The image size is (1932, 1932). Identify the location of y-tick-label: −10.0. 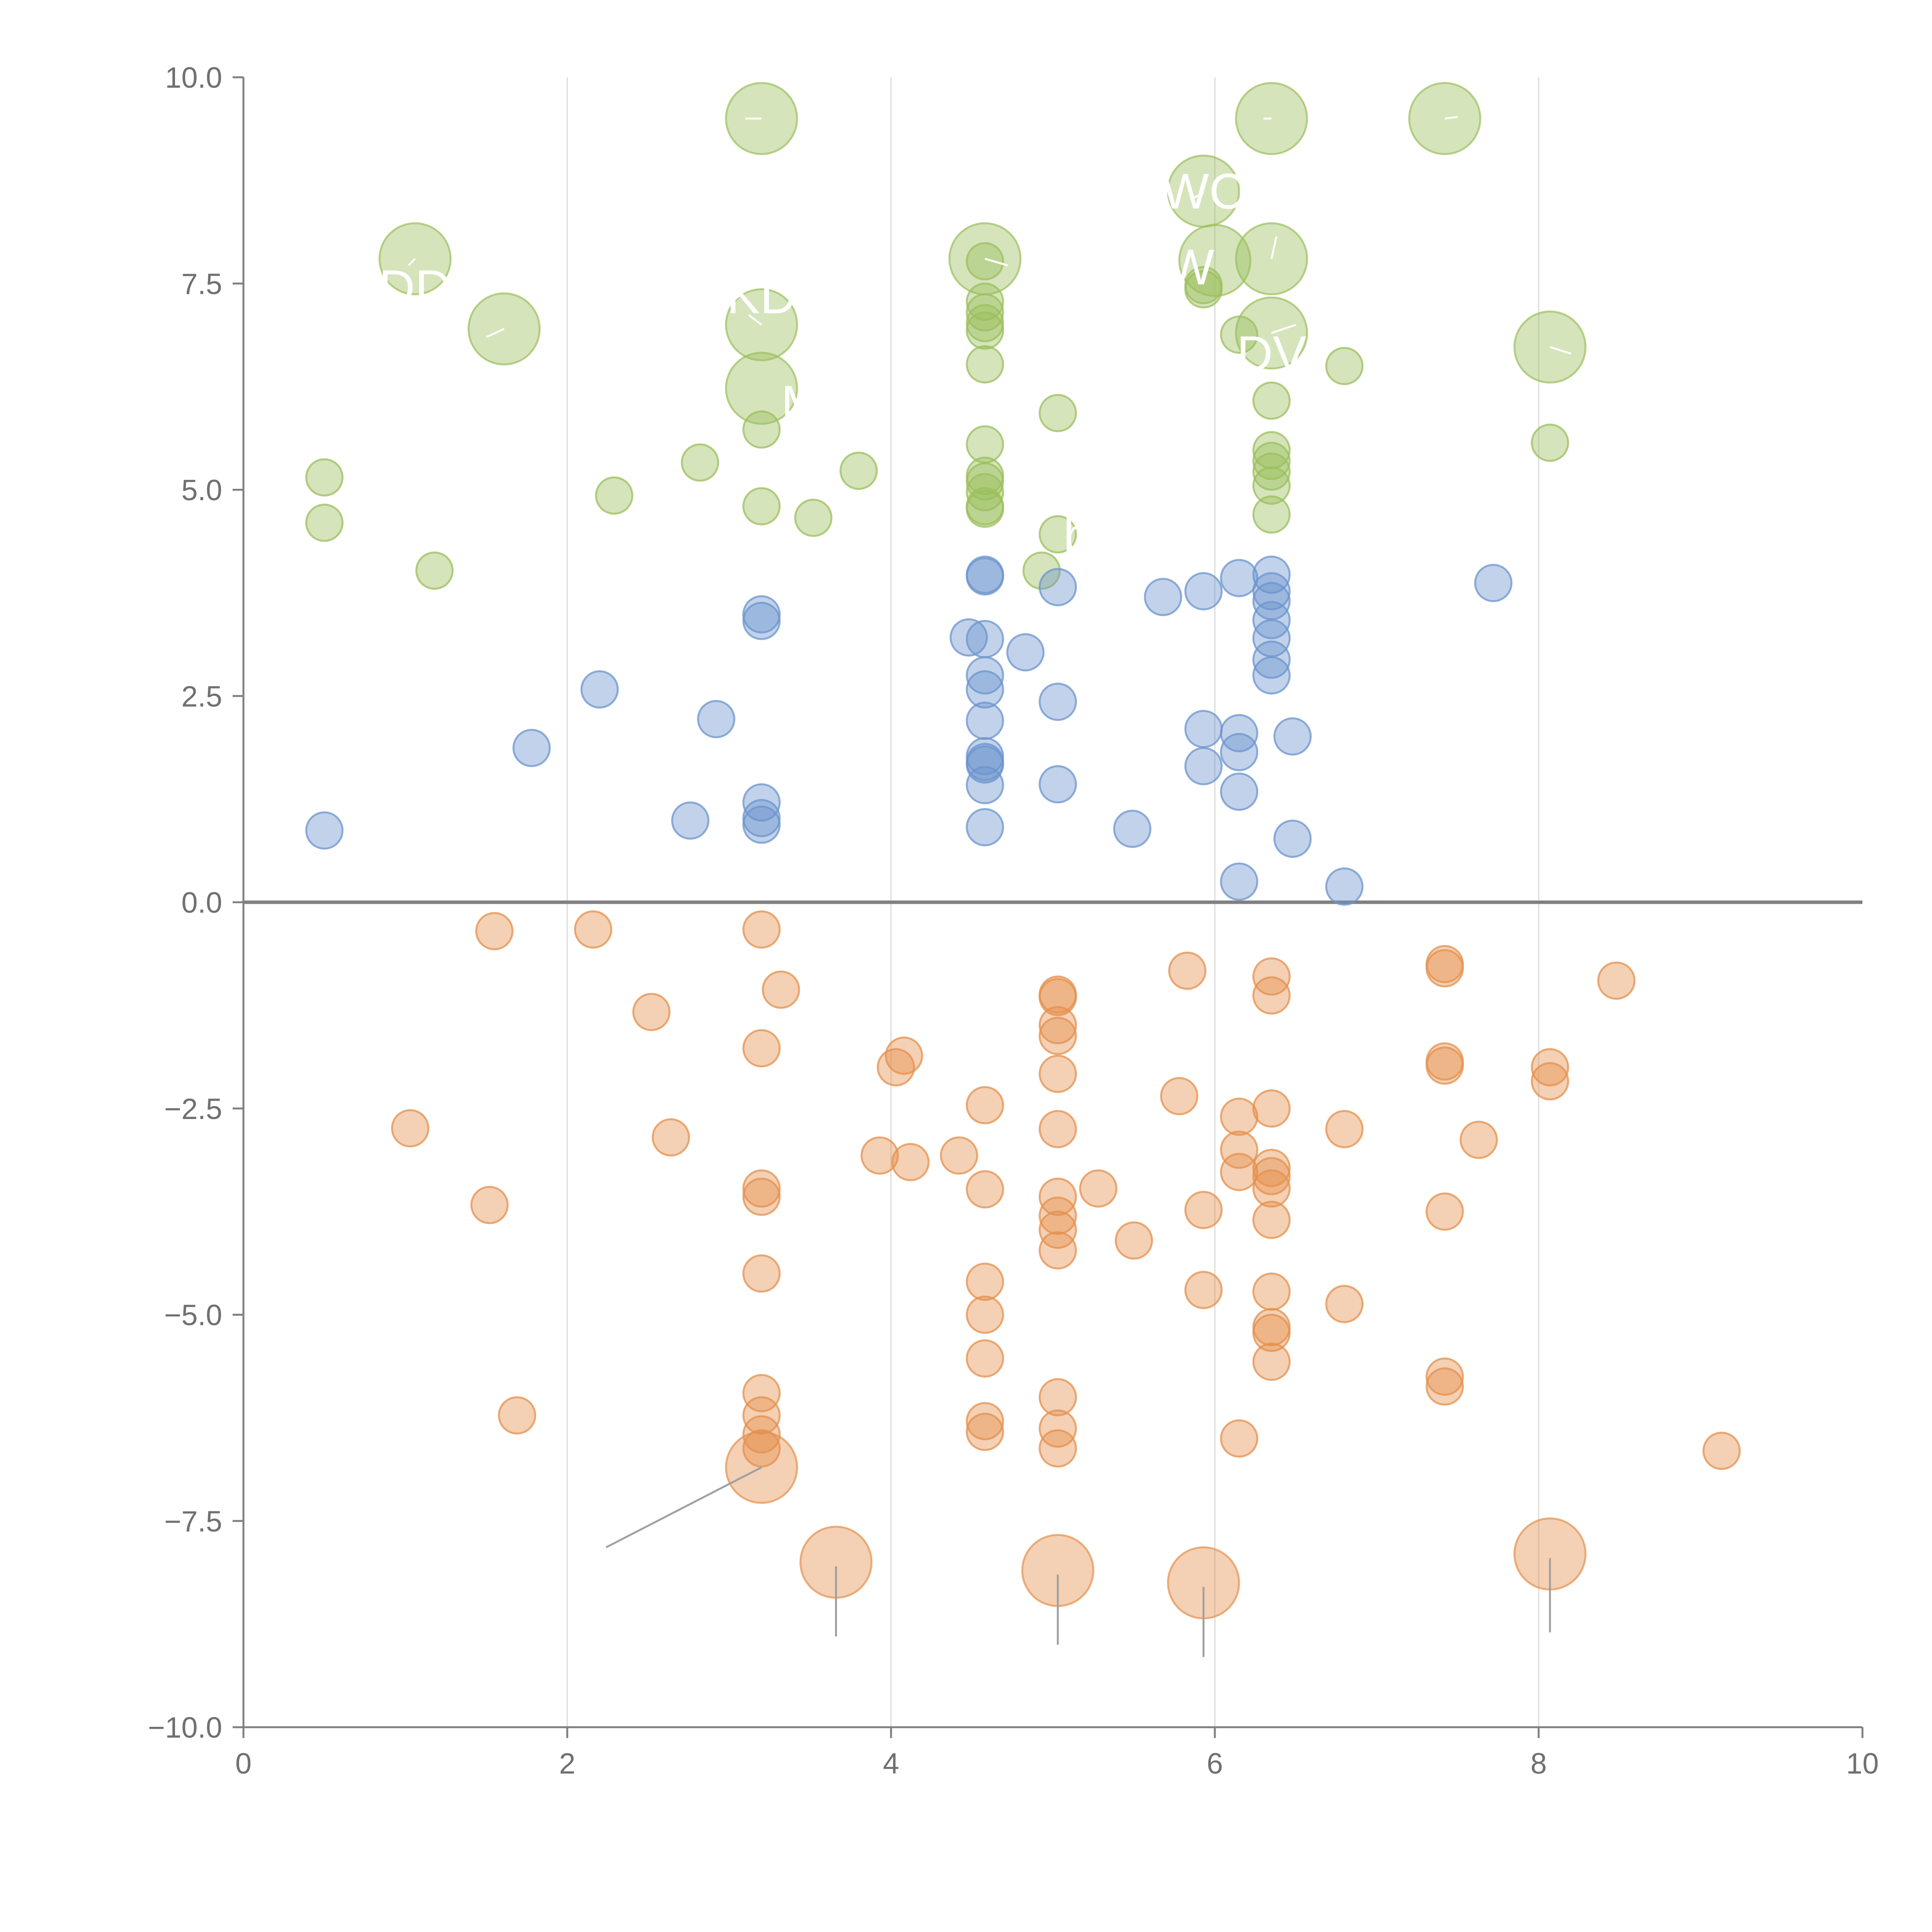
(185, 1728).